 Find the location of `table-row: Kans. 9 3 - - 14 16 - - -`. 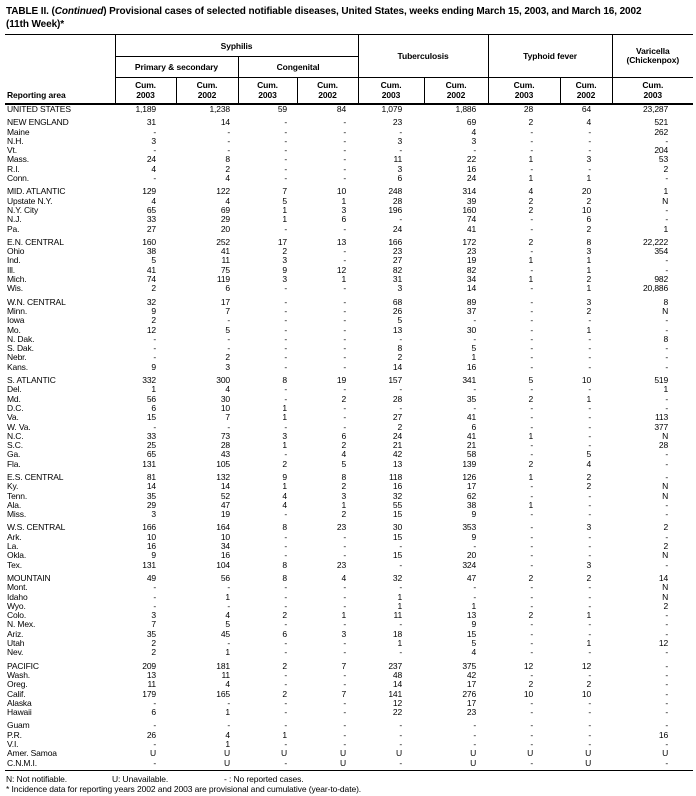

table-row: Kans. 9 3 - - 14 16 - - - is located at coordinates (349, 366).